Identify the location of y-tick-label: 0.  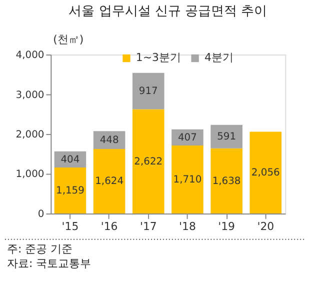
(41, 214).